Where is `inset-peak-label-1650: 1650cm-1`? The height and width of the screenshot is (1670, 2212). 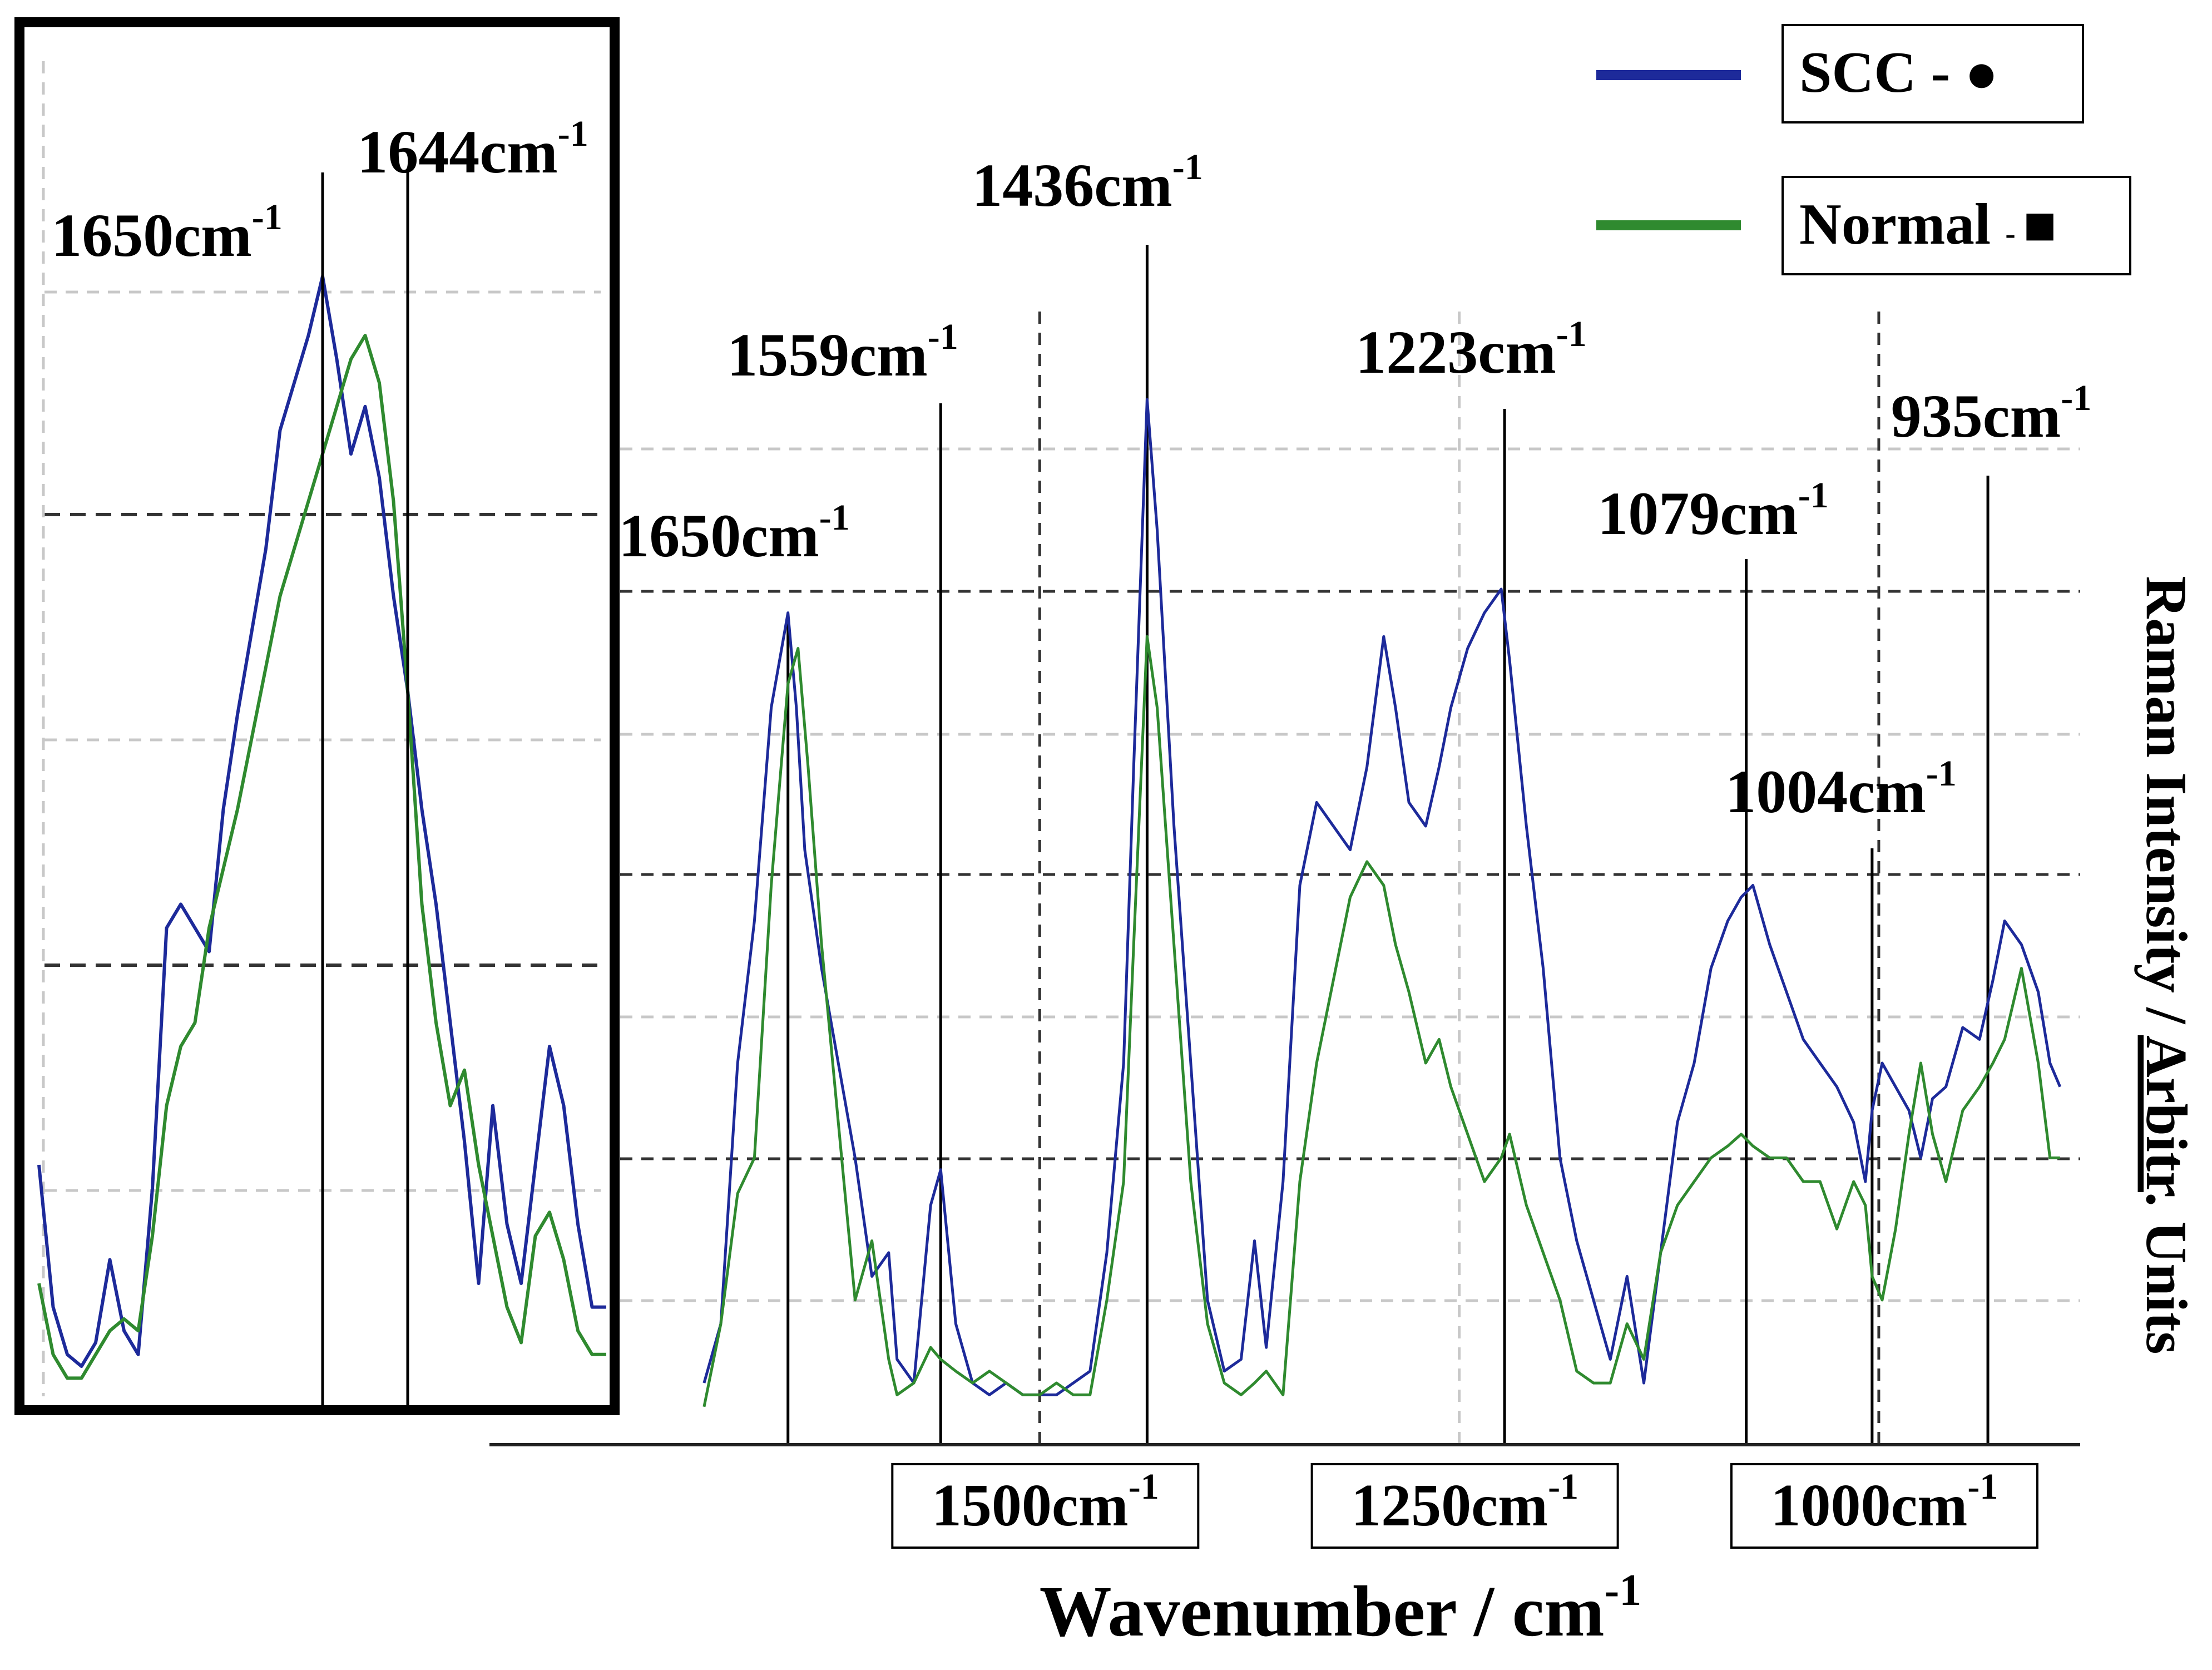 inset-peak-label-1650: 1650cm-1 is located at coordinates (166, 233).